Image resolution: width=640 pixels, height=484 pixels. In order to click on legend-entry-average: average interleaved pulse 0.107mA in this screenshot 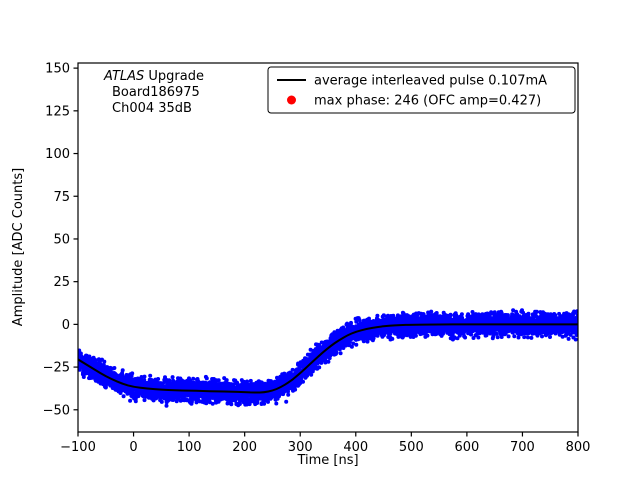, I will do `click(430, 81)`.